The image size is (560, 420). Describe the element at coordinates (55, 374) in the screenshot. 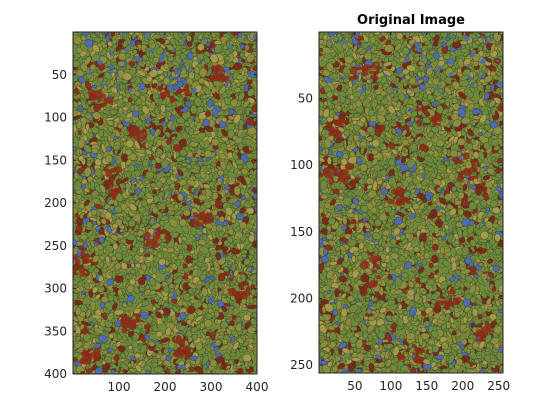

I see `y-tick-label: 400` at that location.